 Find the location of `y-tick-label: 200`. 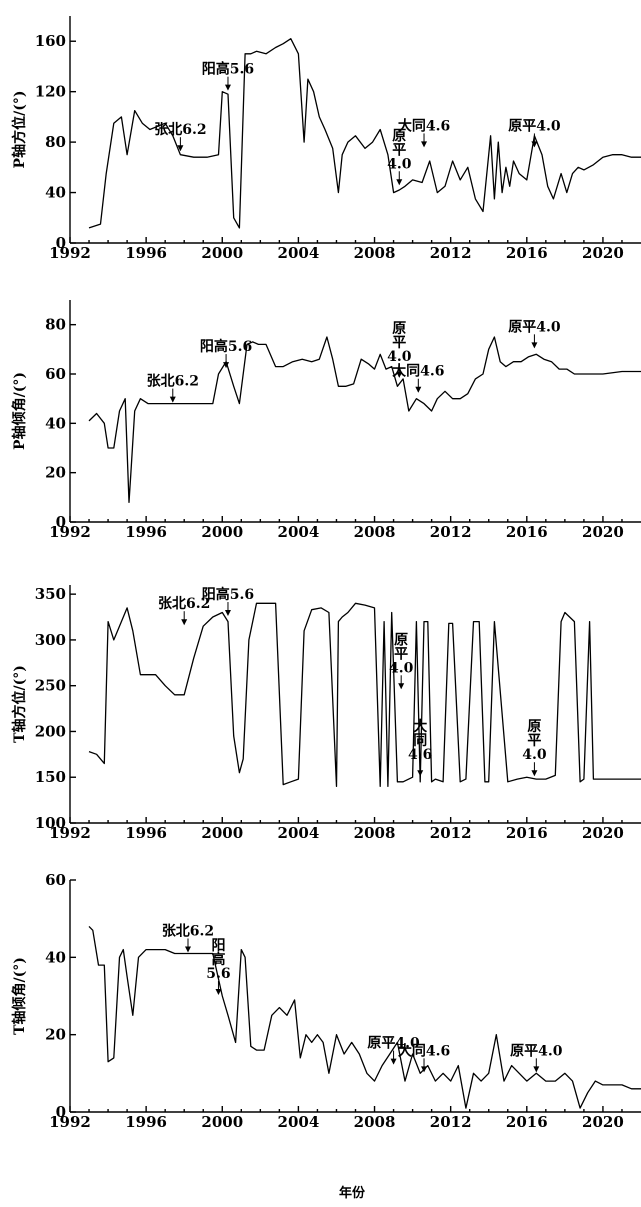

y-tick-label: 200 is located at coordinates (50, 731).